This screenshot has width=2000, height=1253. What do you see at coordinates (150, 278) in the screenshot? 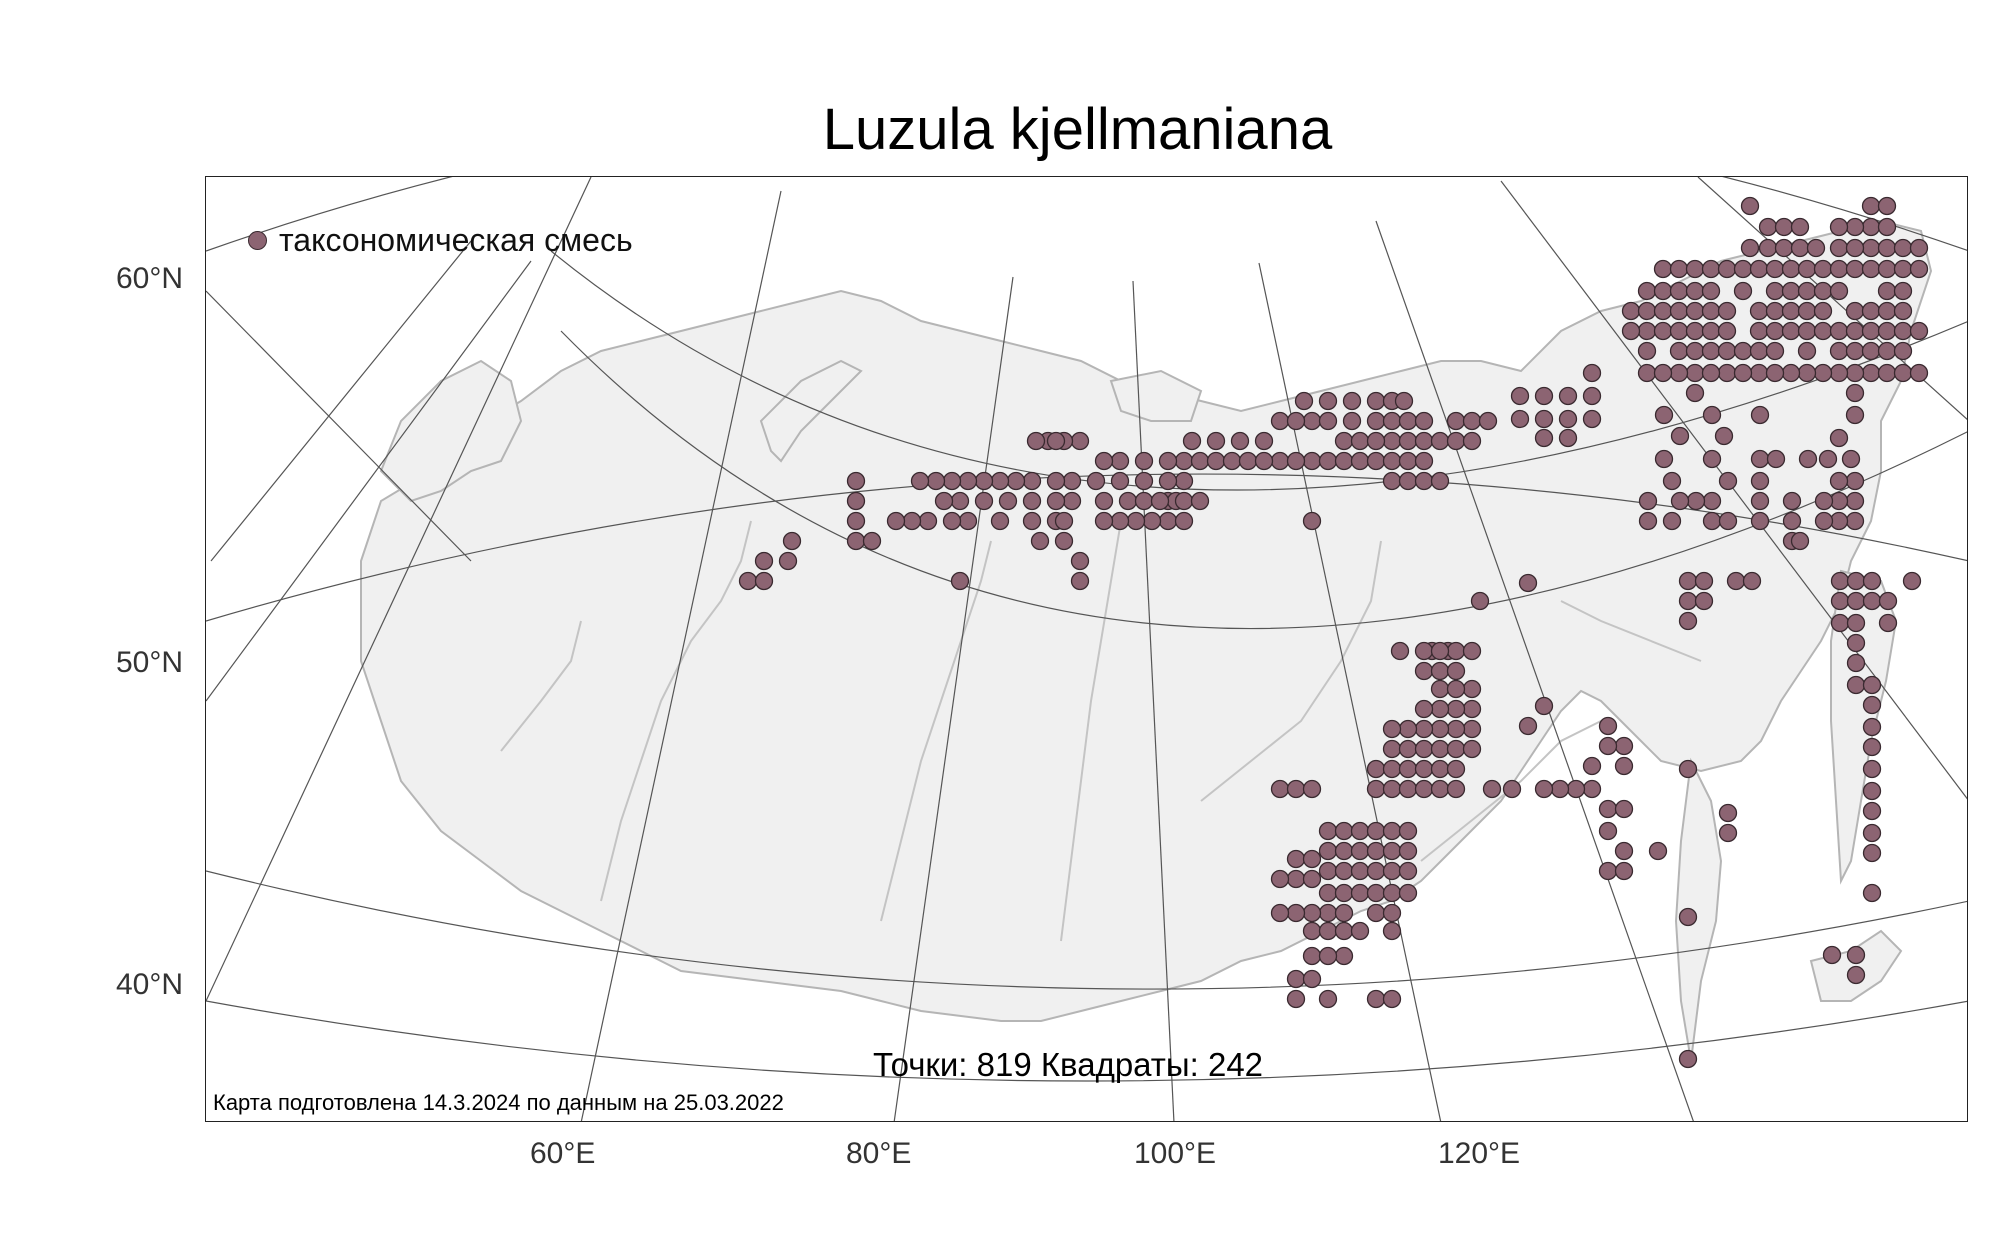
I see `lat-tick-60: 60°N` at bounding box center [150, 278].